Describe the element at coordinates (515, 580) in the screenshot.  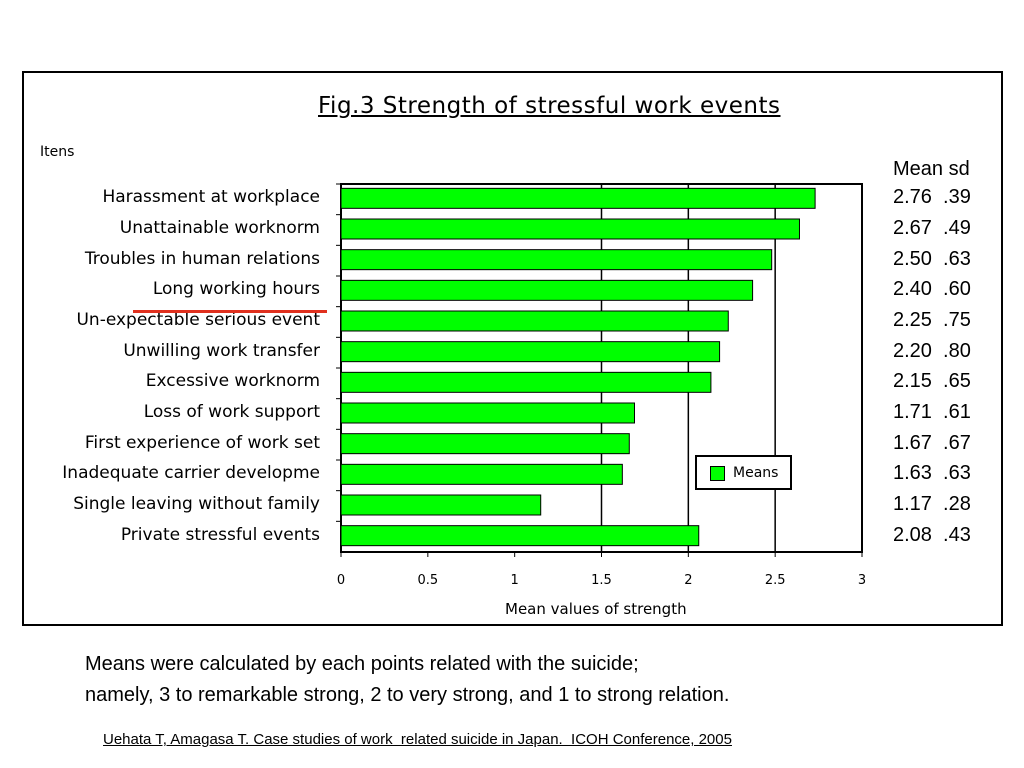
I see `x-tick-label: 1` at that location.